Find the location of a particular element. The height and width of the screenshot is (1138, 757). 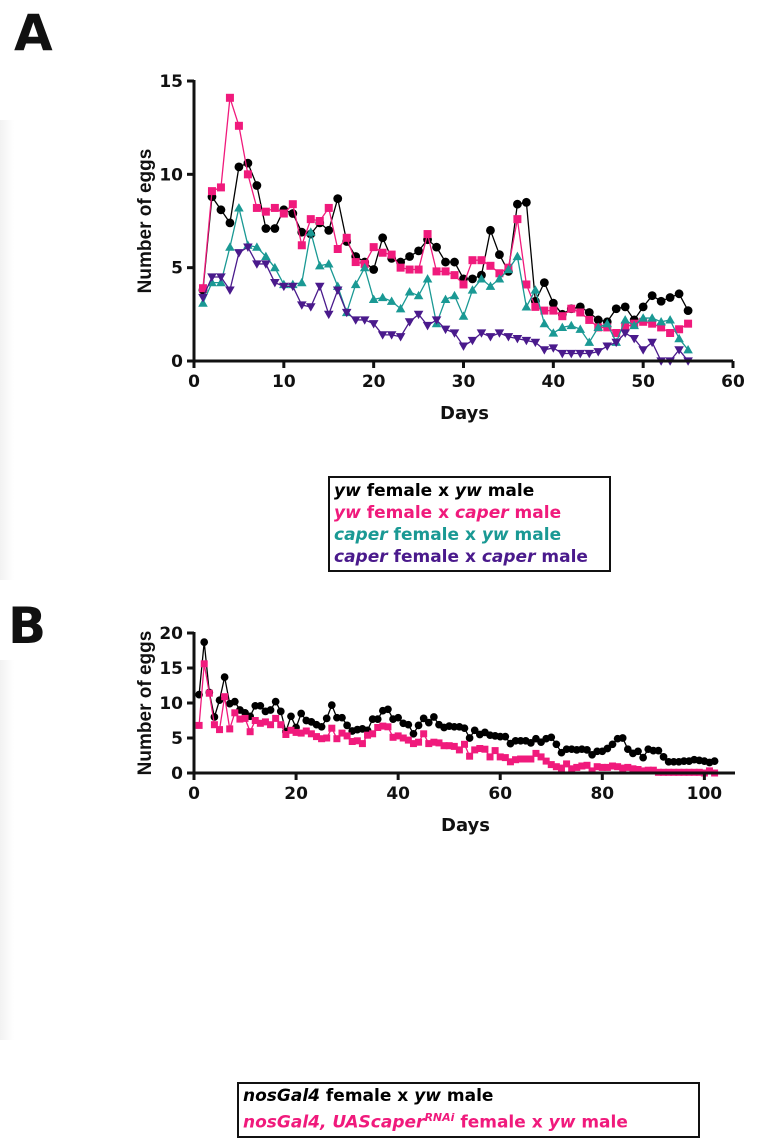

x-tick-label: 60 is located at coordinates (500, 794).